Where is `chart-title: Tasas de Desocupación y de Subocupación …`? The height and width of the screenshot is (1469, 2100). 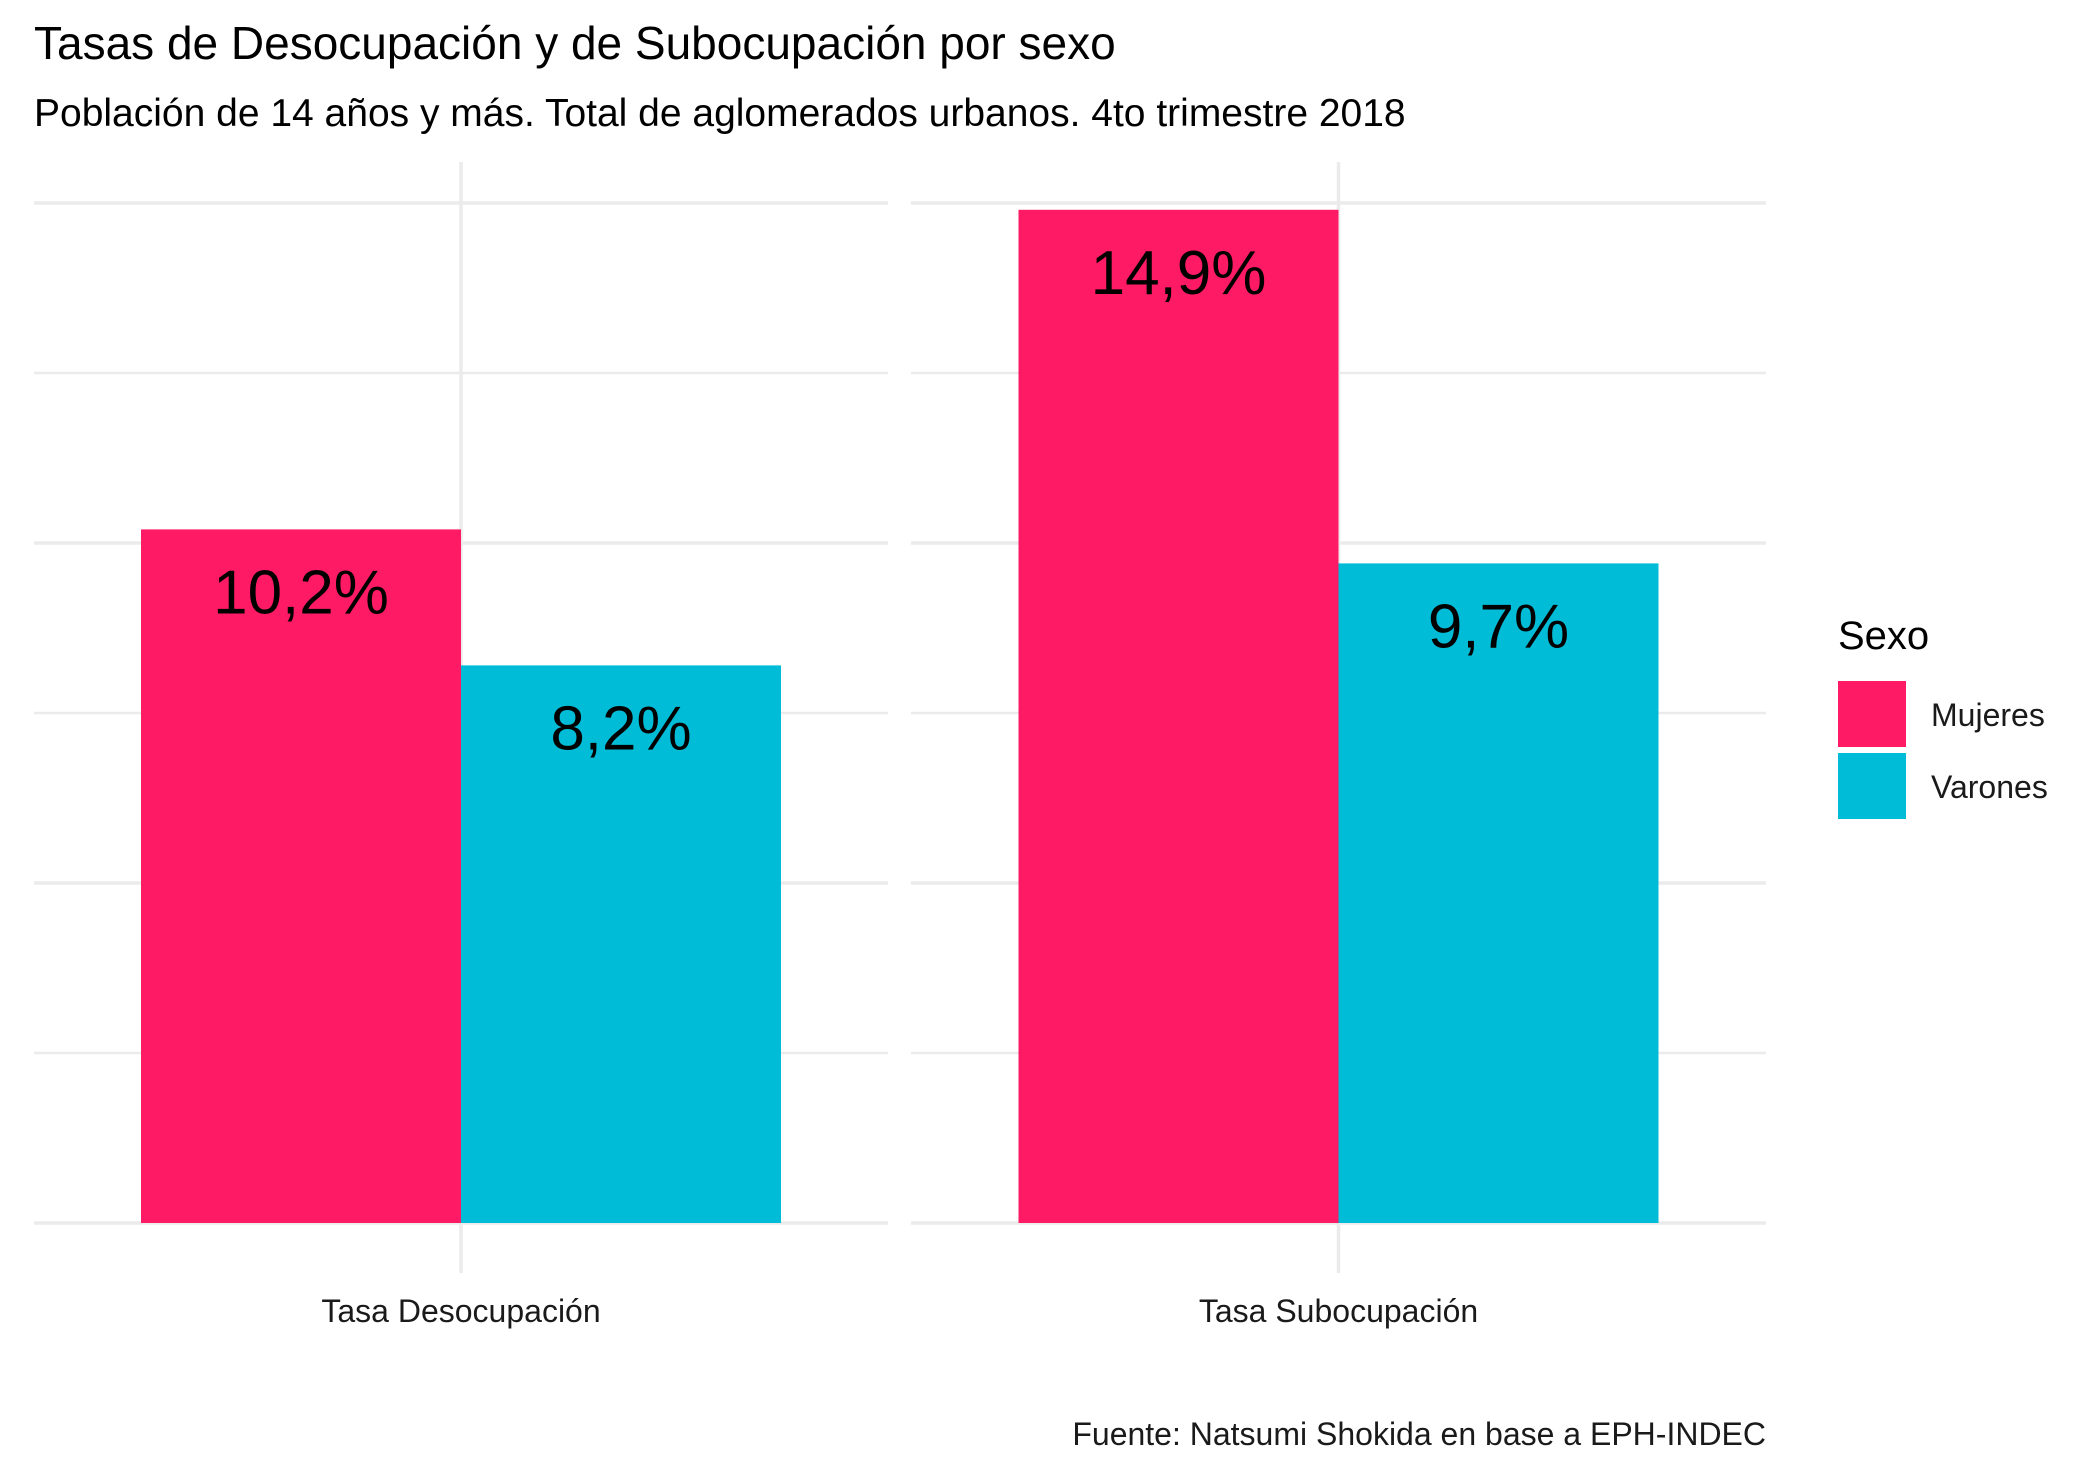 chart-title: Tasas de Desocupación y de Subocupación … is located at coordinates (575, 43).